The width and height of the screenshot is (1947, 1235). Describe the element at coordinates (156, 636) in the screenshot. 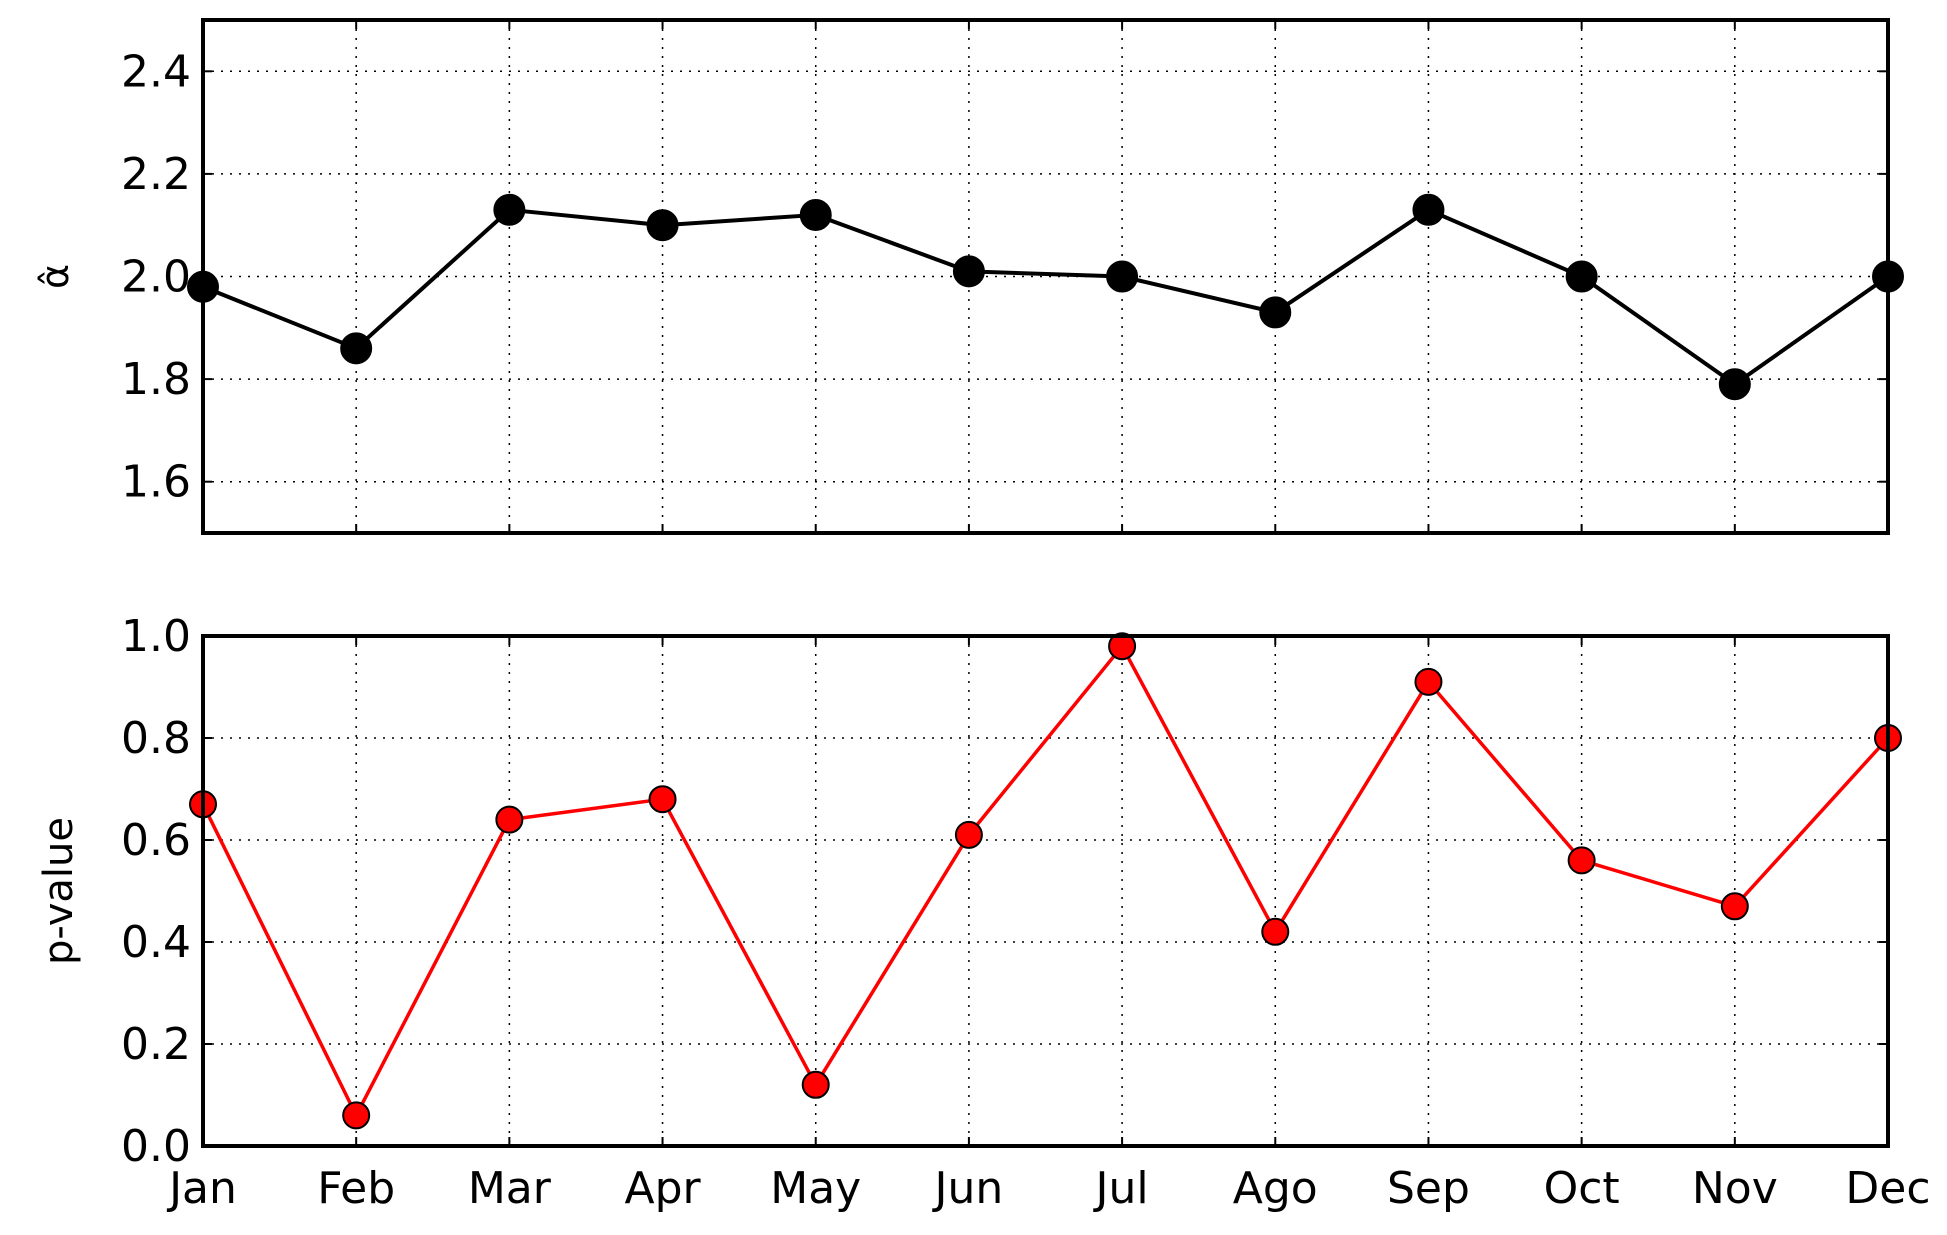

I see `y-tick-label: 1.0` at that location.